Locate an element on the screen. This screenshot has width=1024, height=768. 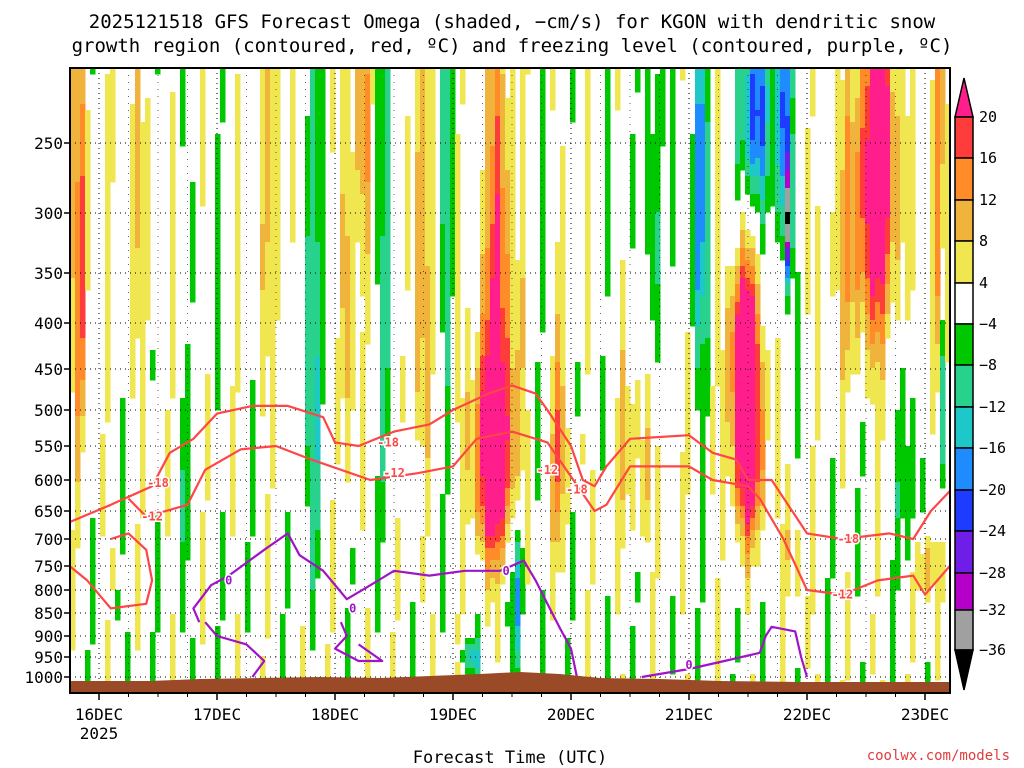
omega-cell-2060 is located at coordinates (358, 119).